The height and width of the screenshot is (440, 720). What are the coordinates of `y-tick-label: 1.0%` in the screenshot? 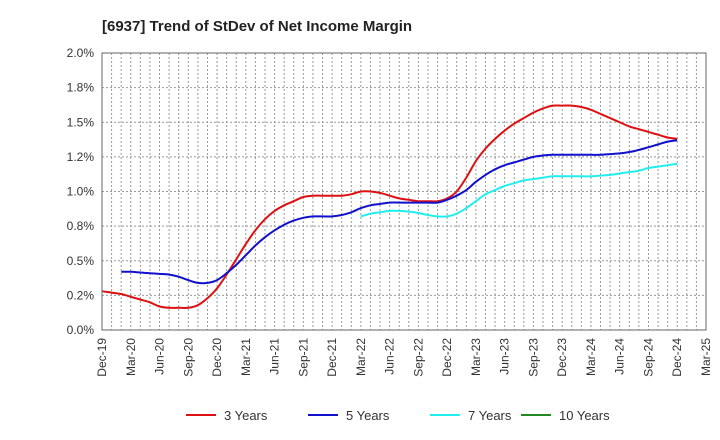 It's located at (81, 192).